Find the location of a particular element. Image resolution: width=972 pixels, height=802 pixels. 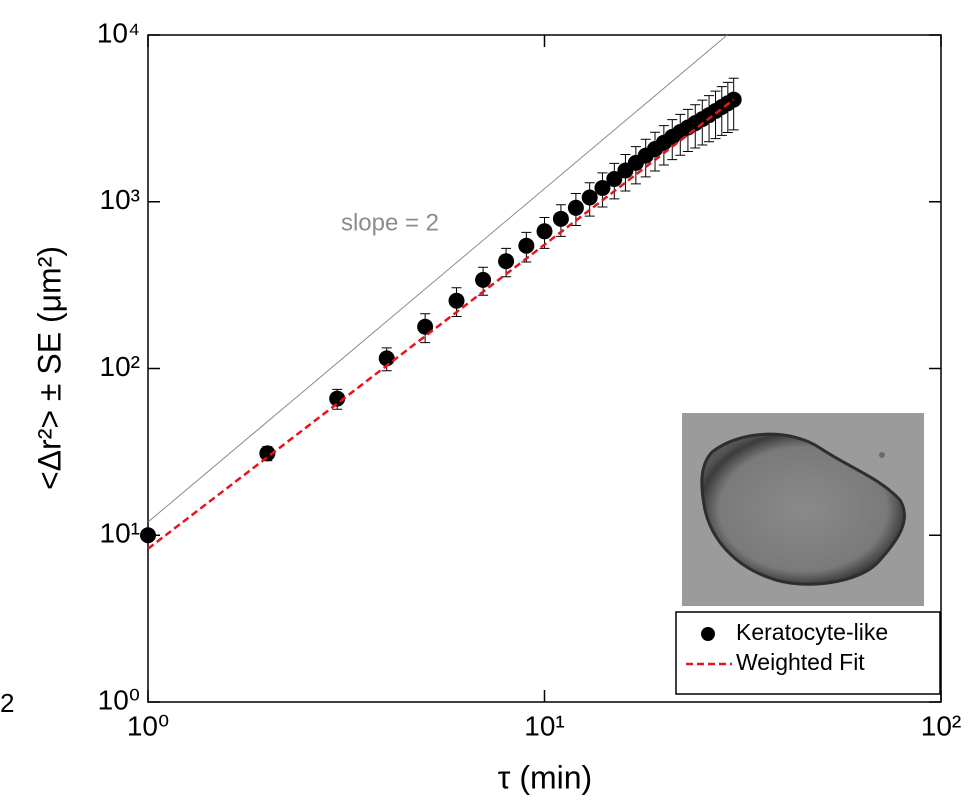

cell is located at coordinates (803, 509).